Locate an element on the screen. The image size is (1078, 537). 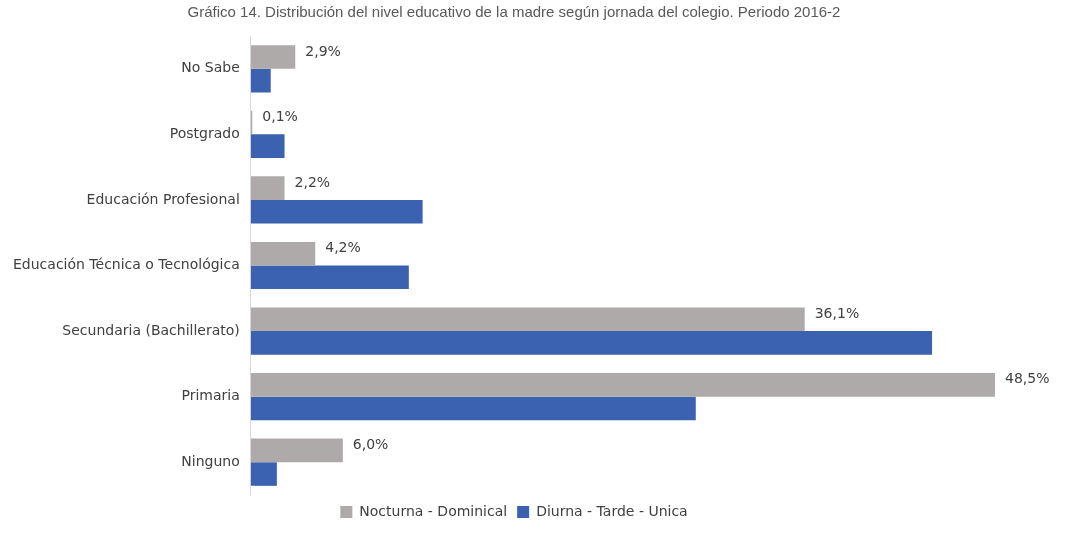
legend-label: Diurna - Tarde - Unica is located at coordinates (612, 510).